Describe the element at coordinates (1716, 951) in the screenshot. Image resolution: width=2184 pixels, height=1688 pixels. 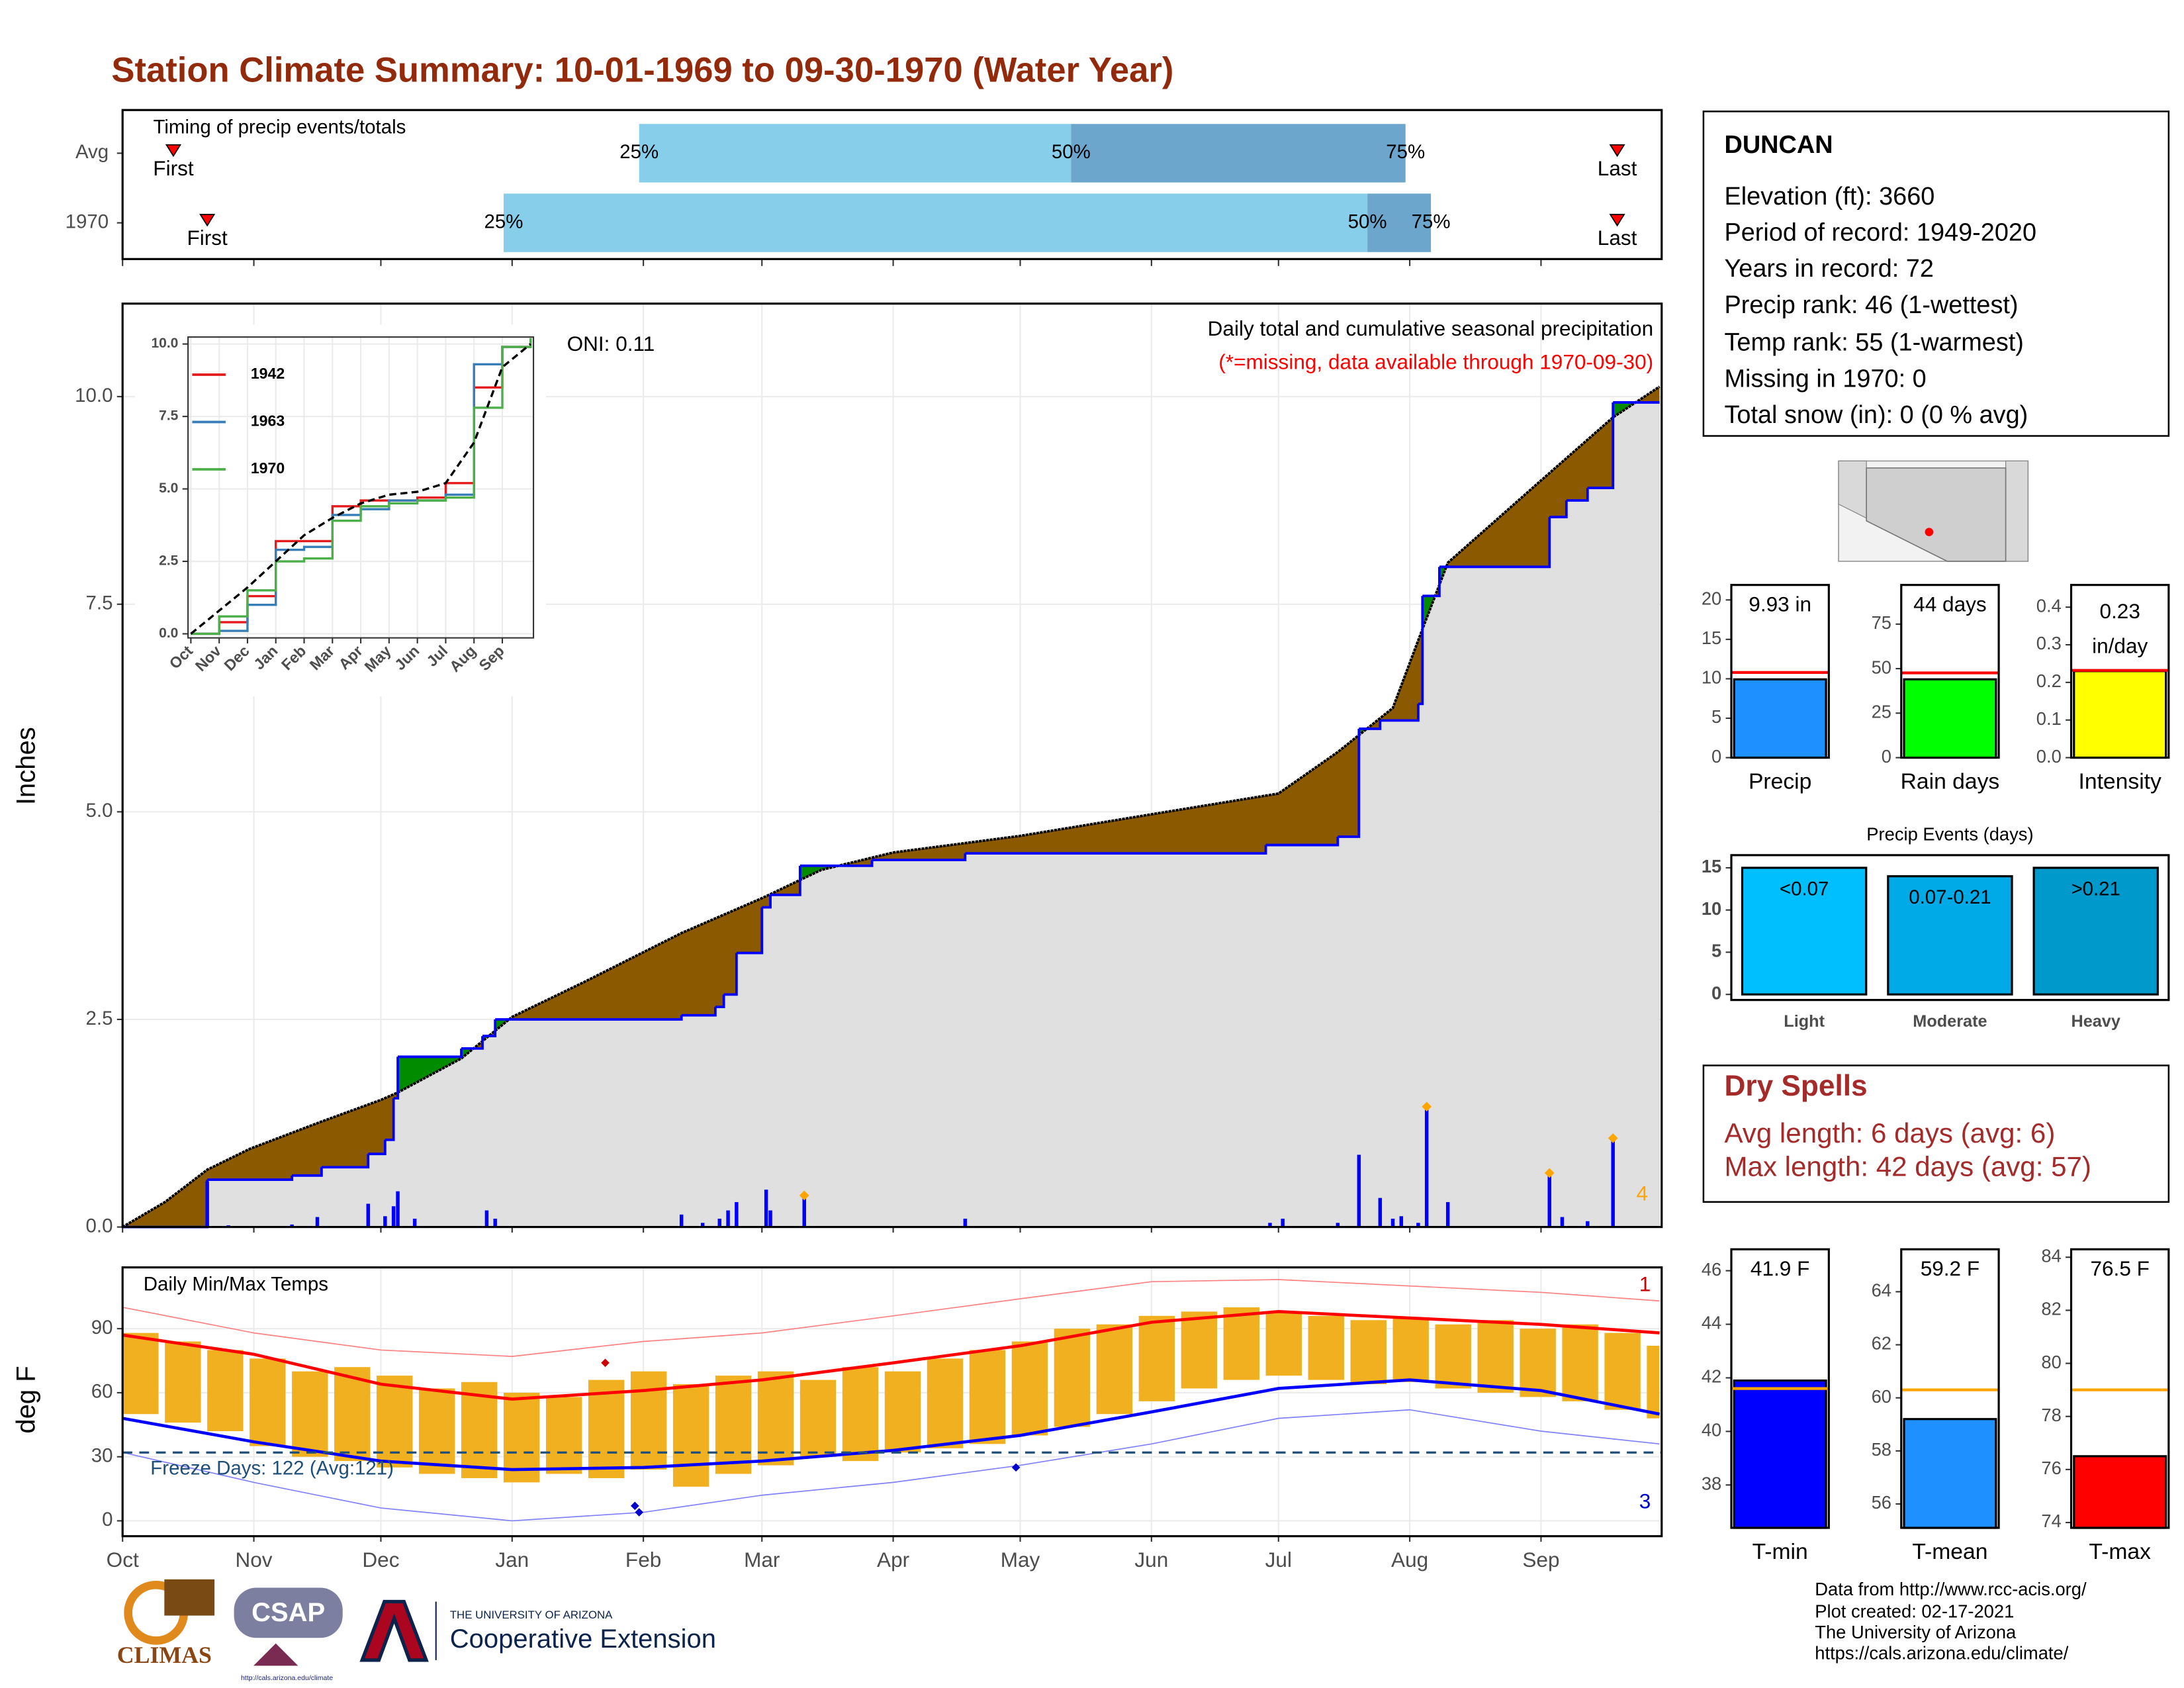
I see `y-tick-label: 5` at that location.